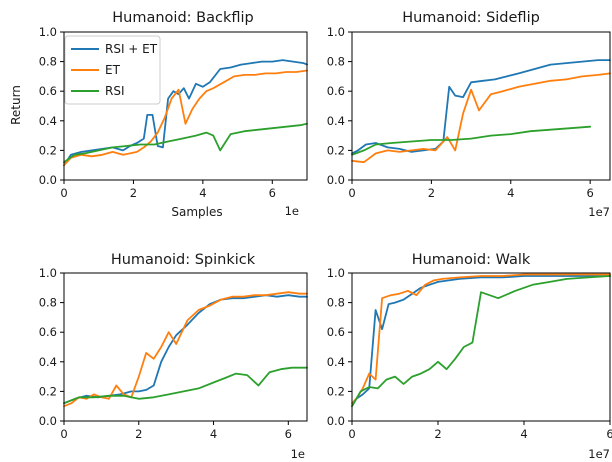 The width and height of the screenshot is (612, 462). I want to click on legend-box, so click(112, 70).